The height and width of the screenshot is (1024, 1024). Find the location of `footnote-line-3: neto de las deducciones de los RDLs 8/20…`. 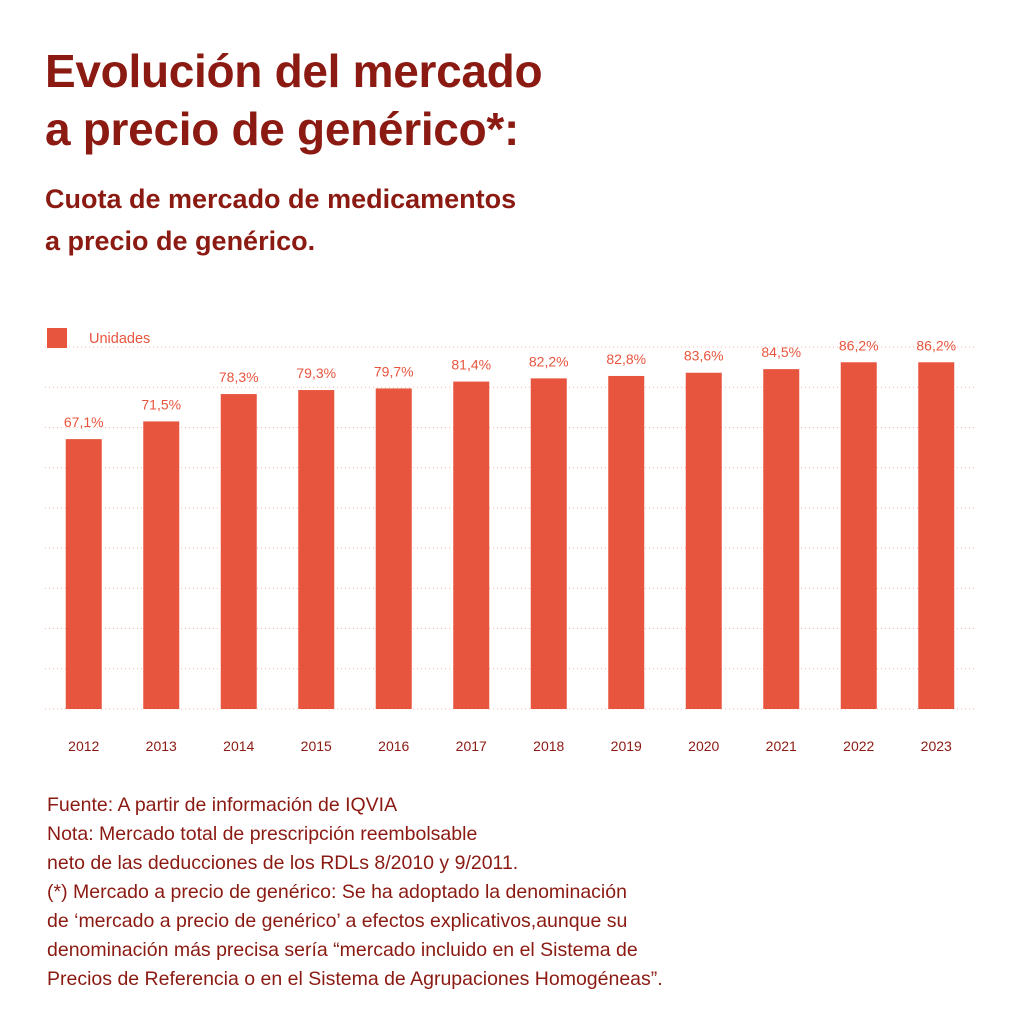

footnote-line-3: neto de las deducciones de los RDLs 8/20… is located at coordinates (283, 863).